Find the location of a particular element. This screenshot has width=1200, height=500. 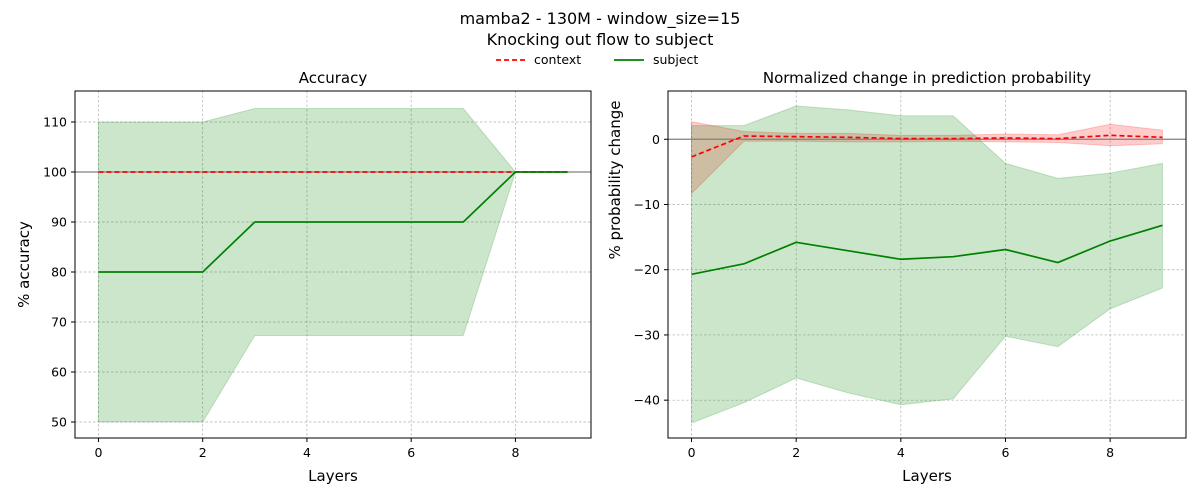

probability-xtick-label: 2 is located at coordinates (796, 452).